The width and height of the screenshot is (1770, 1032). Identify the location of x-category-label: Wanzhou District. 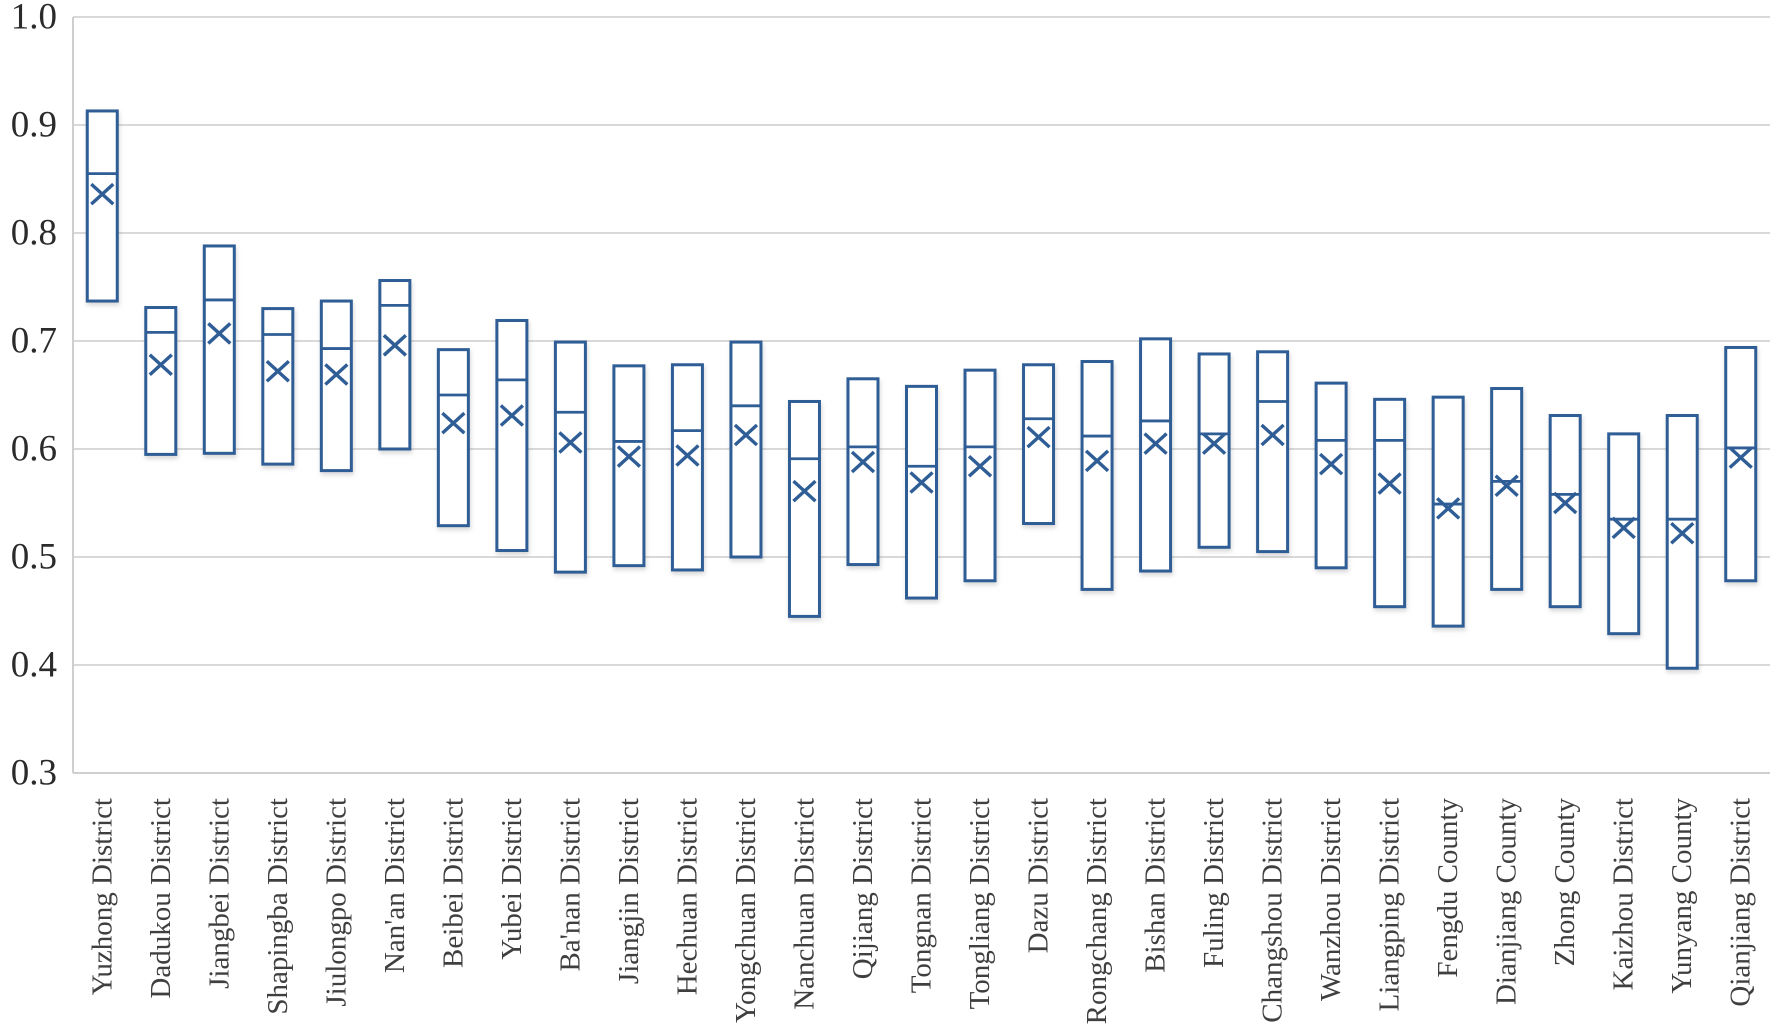
(1331, 899).